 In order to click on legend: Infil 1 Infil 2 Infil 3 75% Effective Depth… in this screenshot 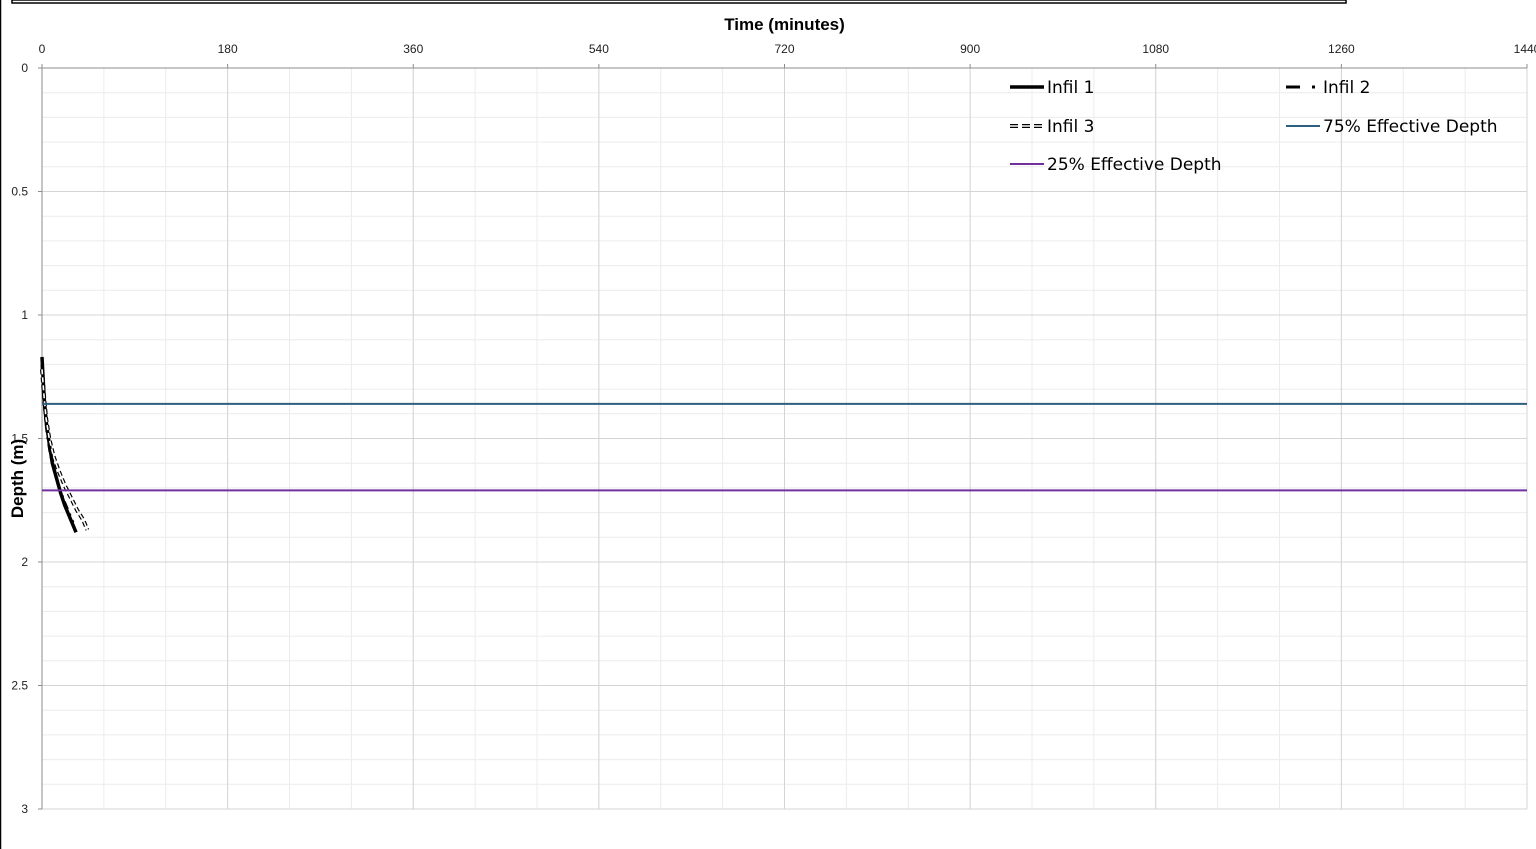, I will do `click(1254, 126)`.